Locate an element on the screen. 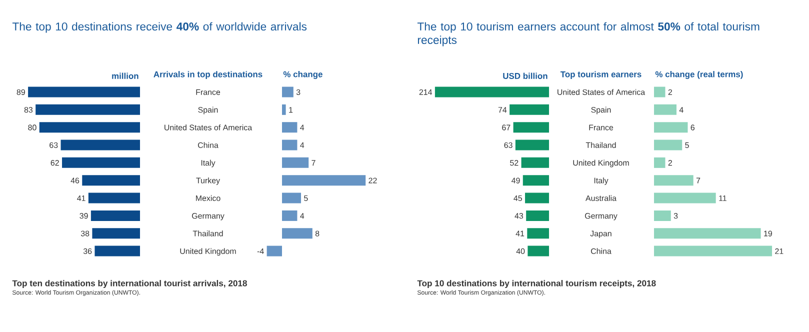 Image resolution: width=809 pixels, height=332 pixels. y-axis-title: Arrivals in top destinations is located at coordinates (208, 75).